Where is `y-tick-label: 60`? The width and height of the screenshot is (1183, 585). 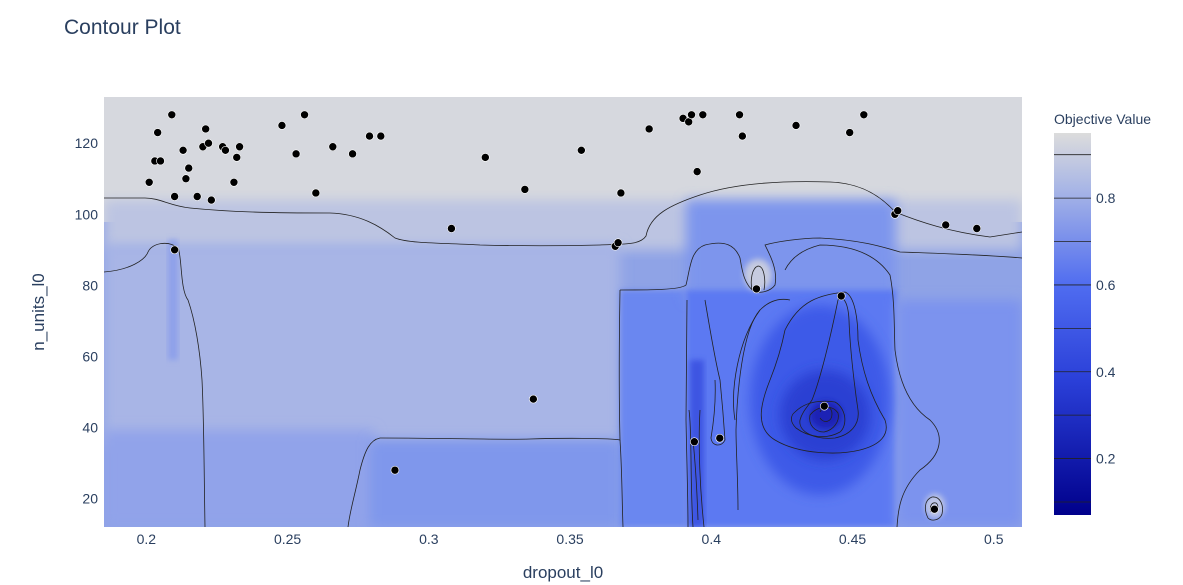 y-tick-label: 60 is located at coordinates (90, 356).